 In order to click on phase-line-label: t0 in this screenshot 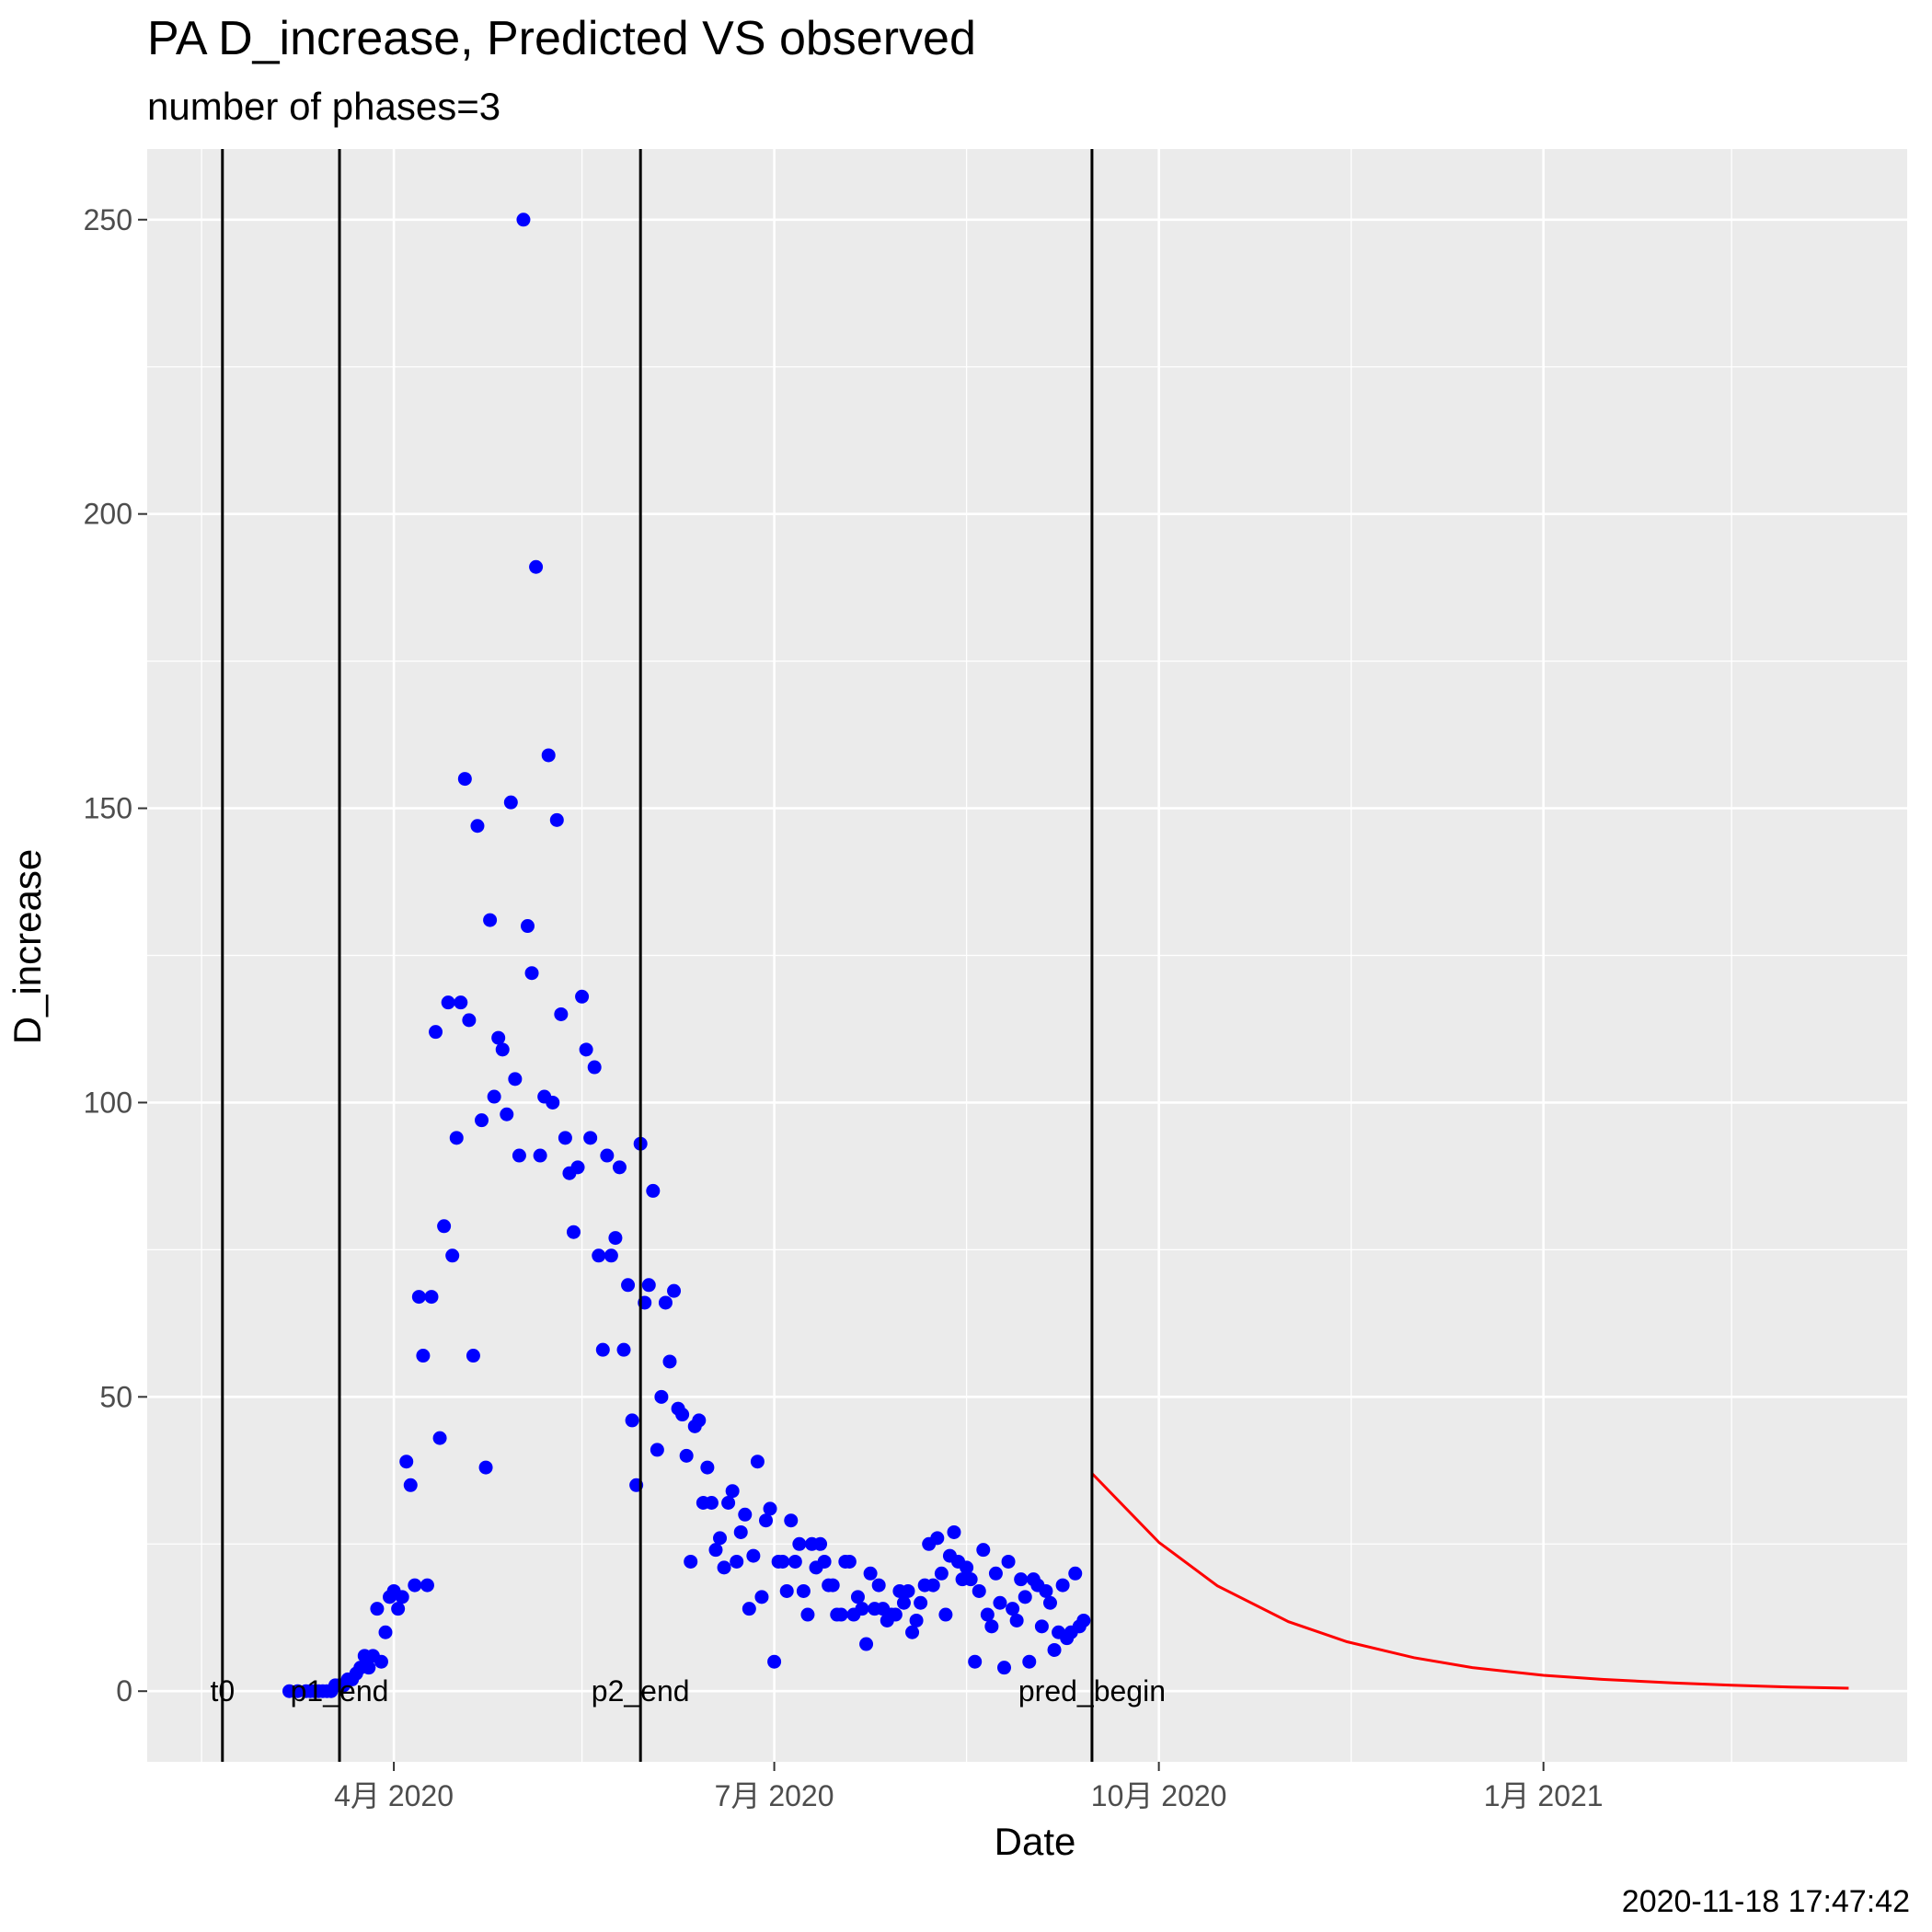, I will do `click(222, 1691)`.